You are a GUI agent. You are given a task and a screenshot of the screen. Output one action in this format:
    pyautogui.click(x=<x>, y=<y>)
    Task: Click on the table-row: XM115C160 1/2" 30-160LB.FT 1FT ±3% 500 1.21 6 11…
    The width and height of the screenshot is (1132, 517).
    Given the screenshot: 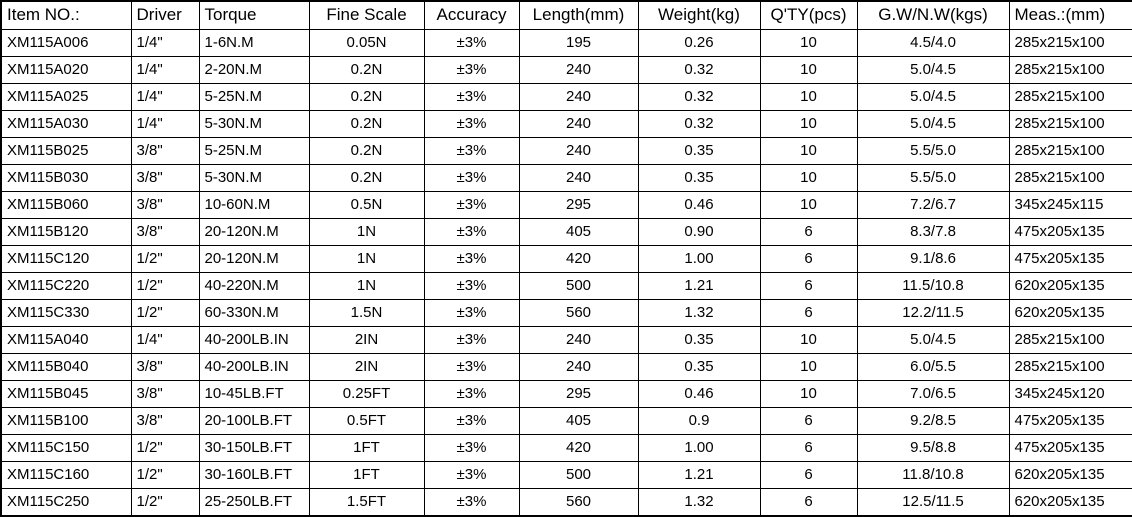 What is the action you would take?
    pyautogui.click(x=566, y=475)
    